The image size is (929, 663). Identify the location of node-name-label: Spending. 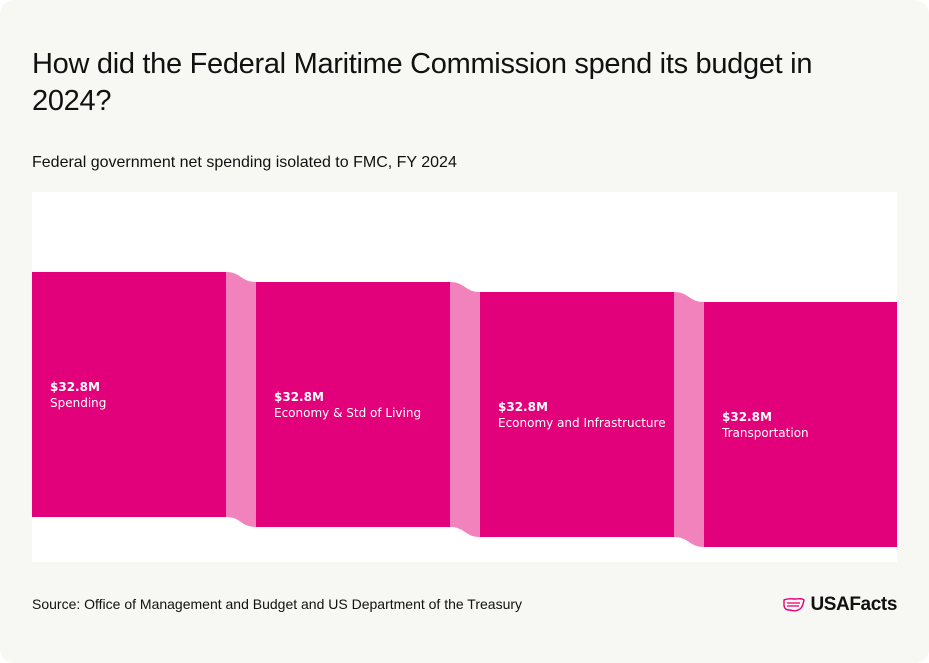
(78, 402).